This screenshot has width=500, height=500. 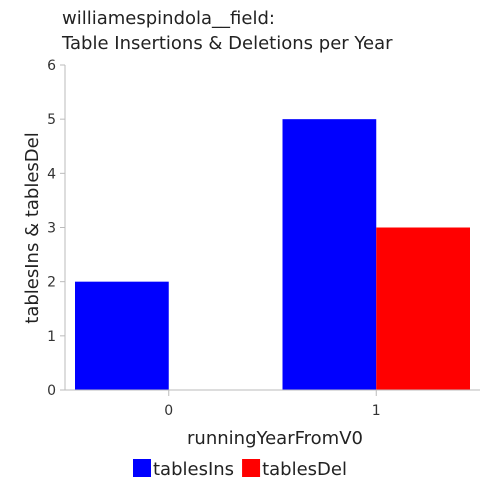 I want to click on y-tick-label: 3, so click(x=51, y=229).